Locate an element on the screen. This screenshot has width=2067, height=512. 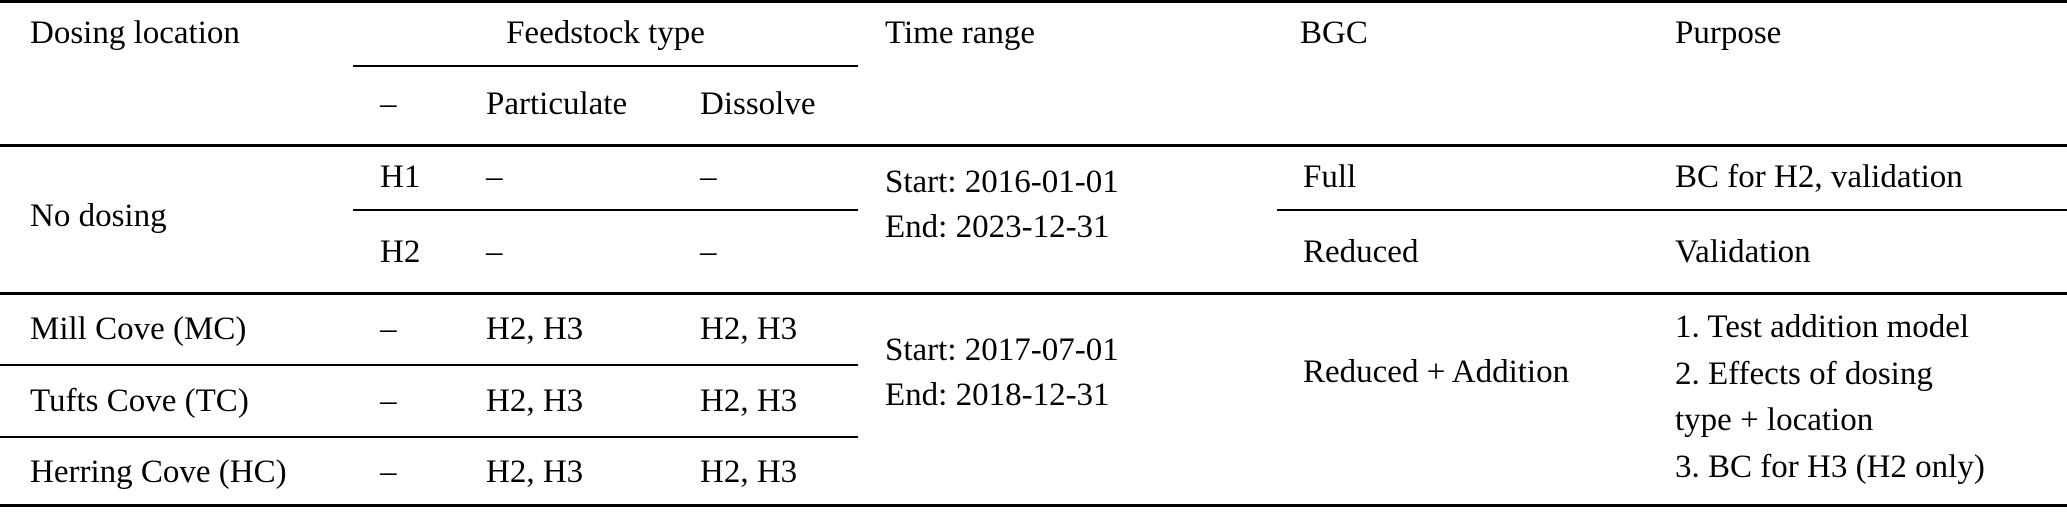
rule-top is located at coordinates (1033, 1).